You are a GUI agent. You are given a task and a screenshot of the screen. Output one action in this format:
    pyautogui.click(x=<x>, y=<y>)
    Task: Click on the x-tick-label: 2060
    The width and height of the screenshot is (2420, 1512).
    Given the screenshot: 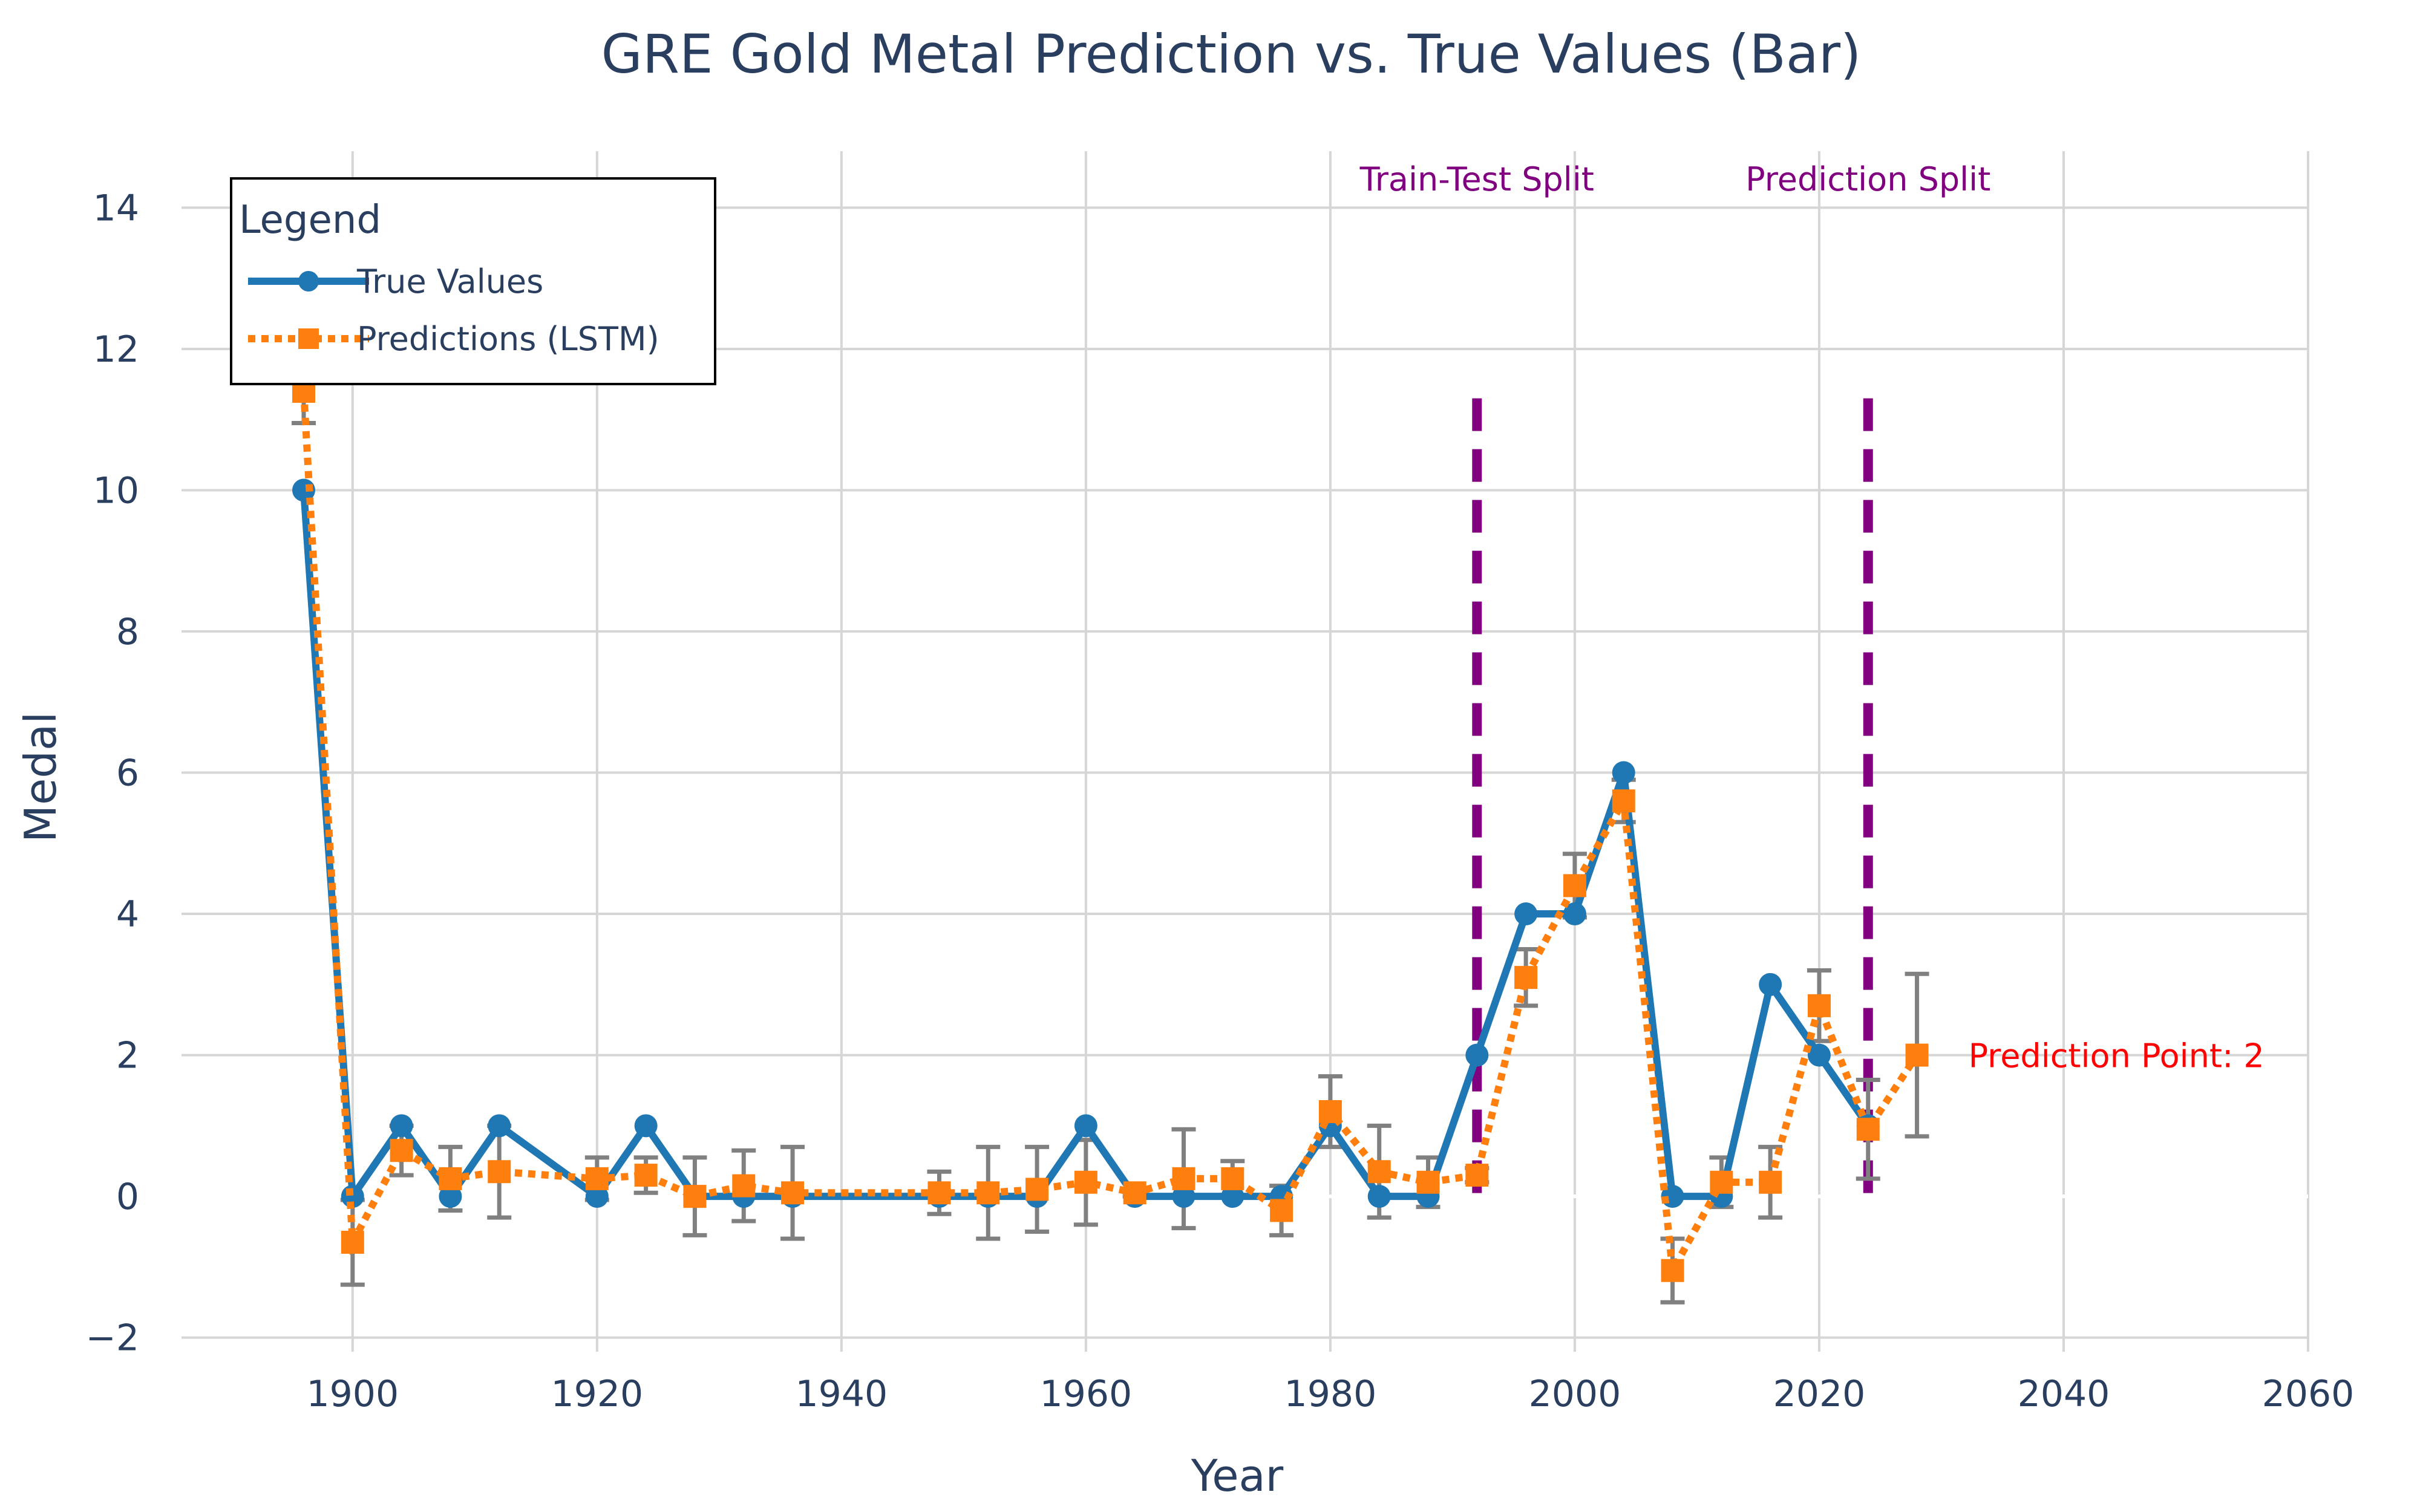 What is the action you would take?
    pyautogui.click(x=2308, y=1394)
    